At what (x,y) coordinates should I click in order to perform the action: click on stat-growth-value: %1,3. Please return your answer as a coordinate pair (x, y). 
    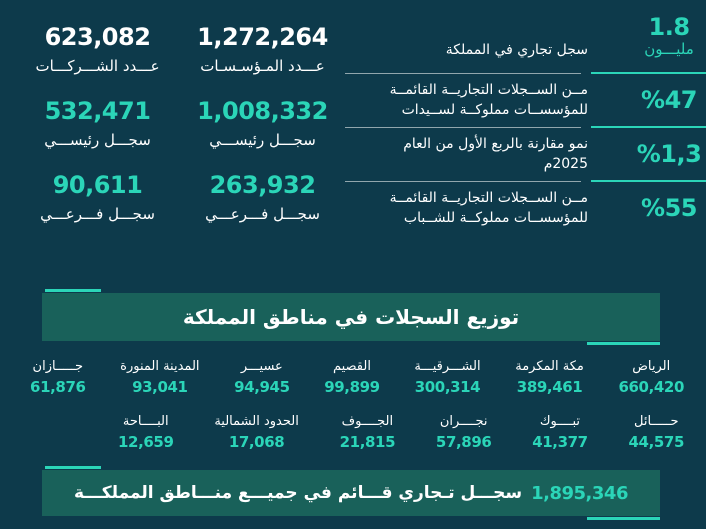
    Looking at the image, I should click on (669, 154).